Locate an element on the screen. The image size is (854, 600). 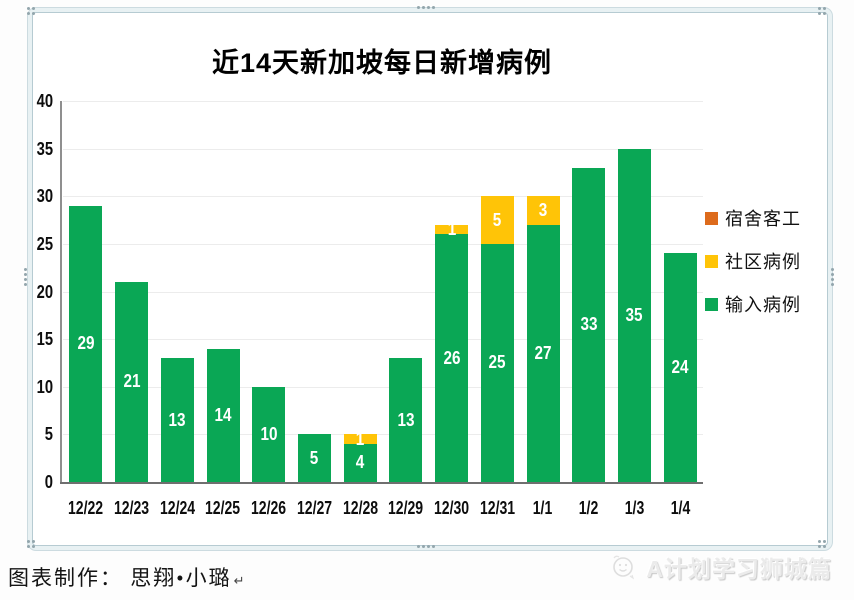
bar-segment: 29 is located at coordinates (86, 343).